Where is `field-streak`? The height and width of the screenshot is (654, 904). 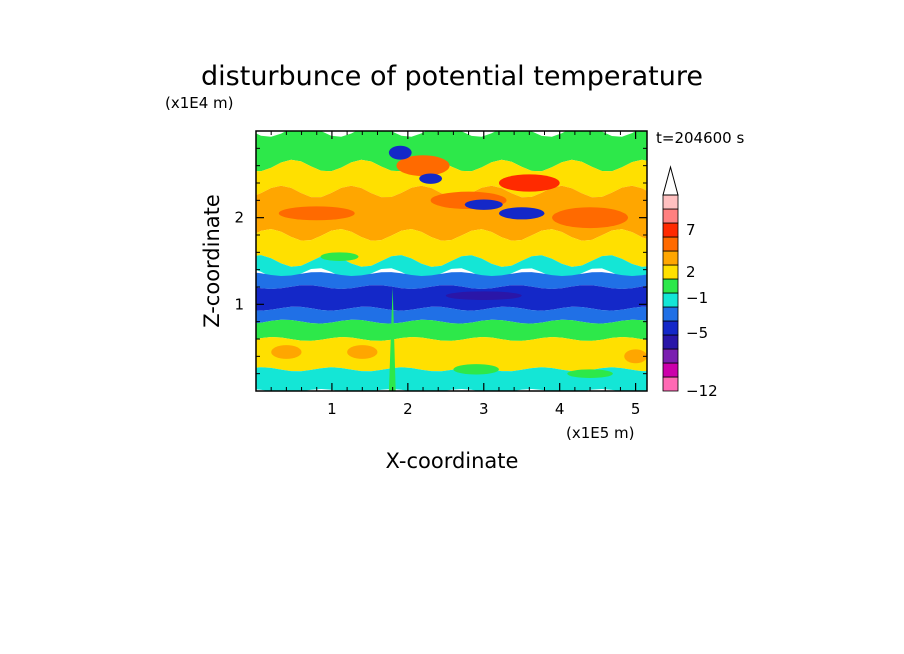 field-streak is located at coordinates (392, 339).